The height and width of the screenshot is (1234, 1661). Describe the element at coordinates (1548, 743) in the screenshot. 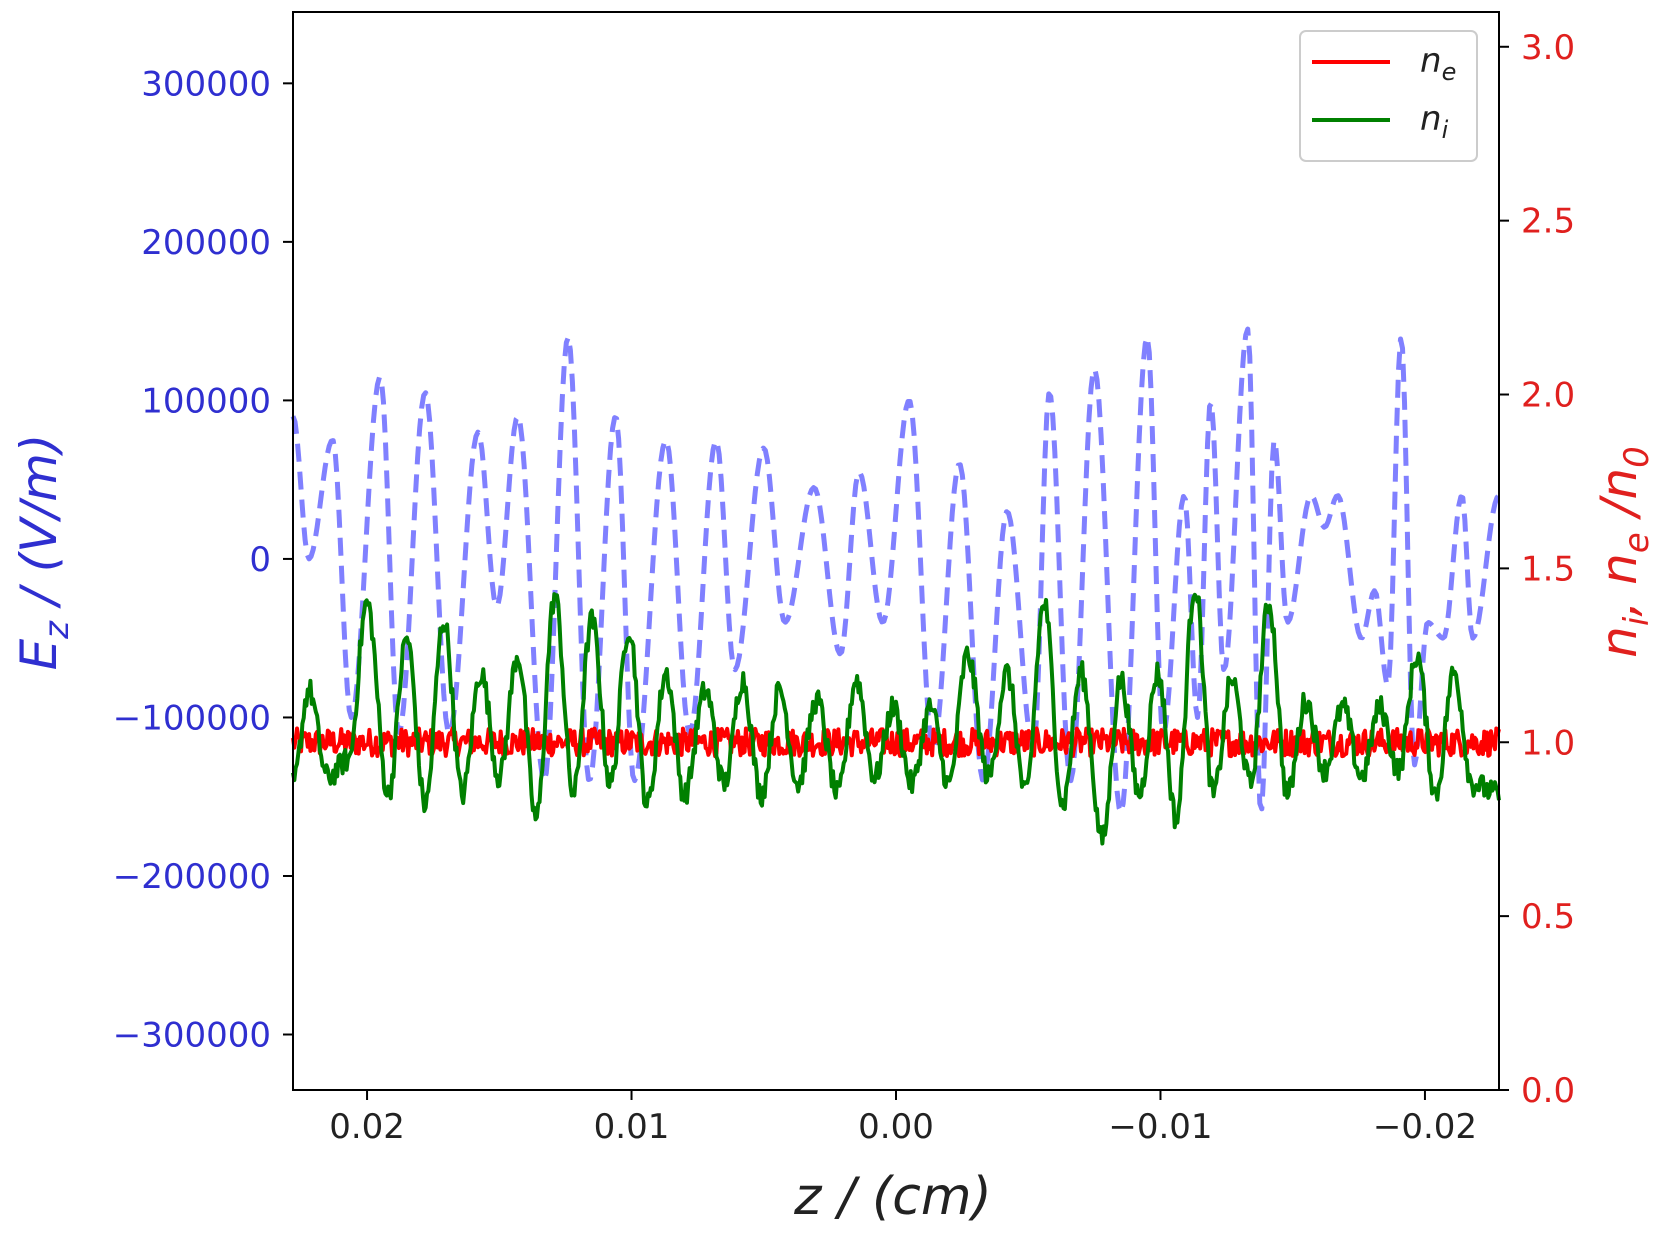

I see `y-right-tick-label: 1.0` at that location.